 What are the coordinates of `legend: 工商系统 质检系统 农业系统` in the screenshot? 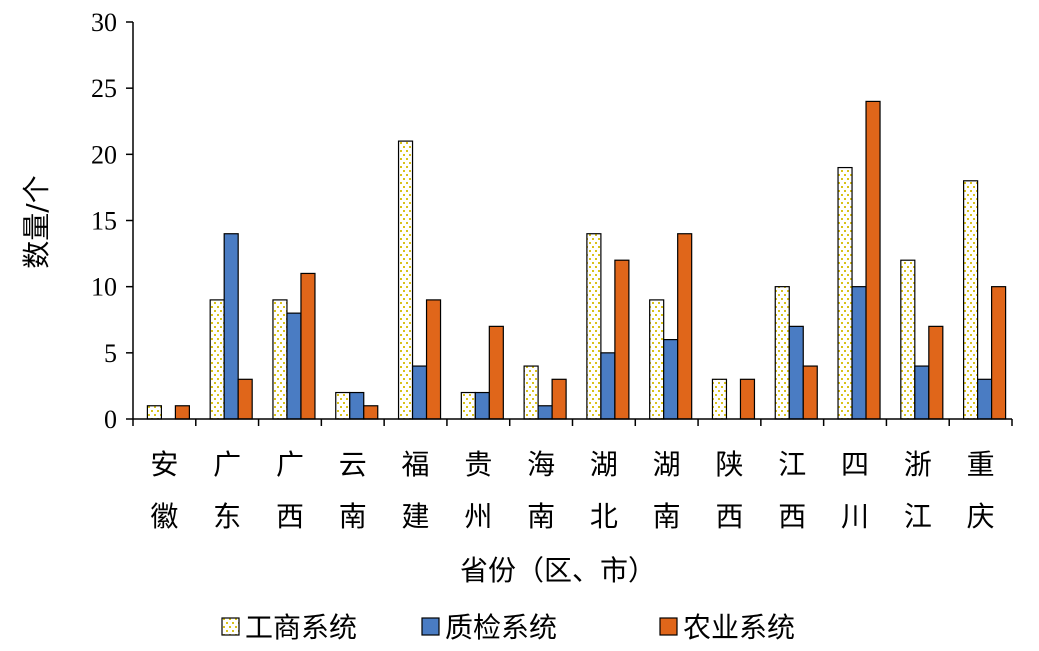 It's located at (508, 627).